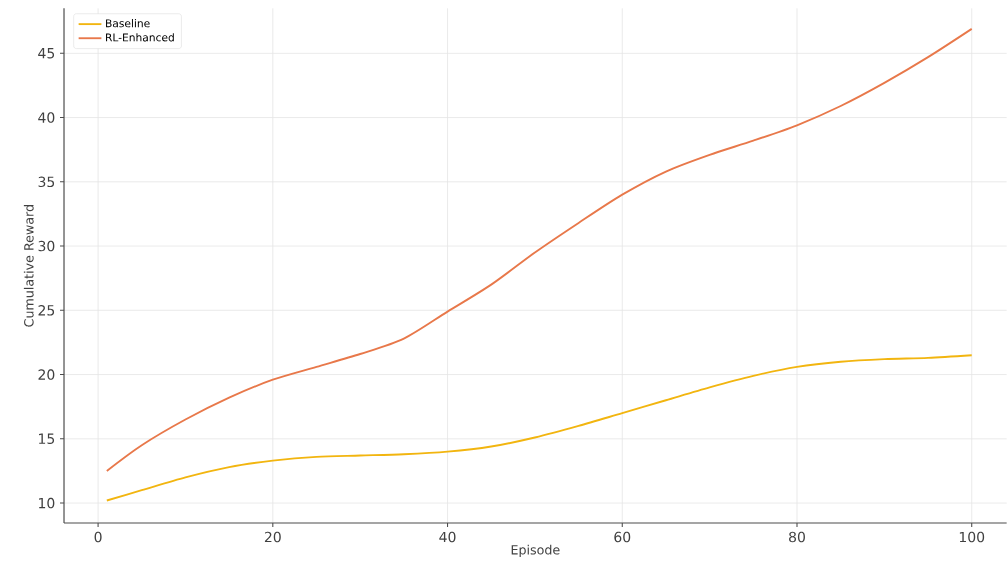 This screenshot has height=571, width=1007. What do you see at coordinates (98, 537) in the screenshot?
I see `x-tick-label: 0` at bounding box center [98, 537].